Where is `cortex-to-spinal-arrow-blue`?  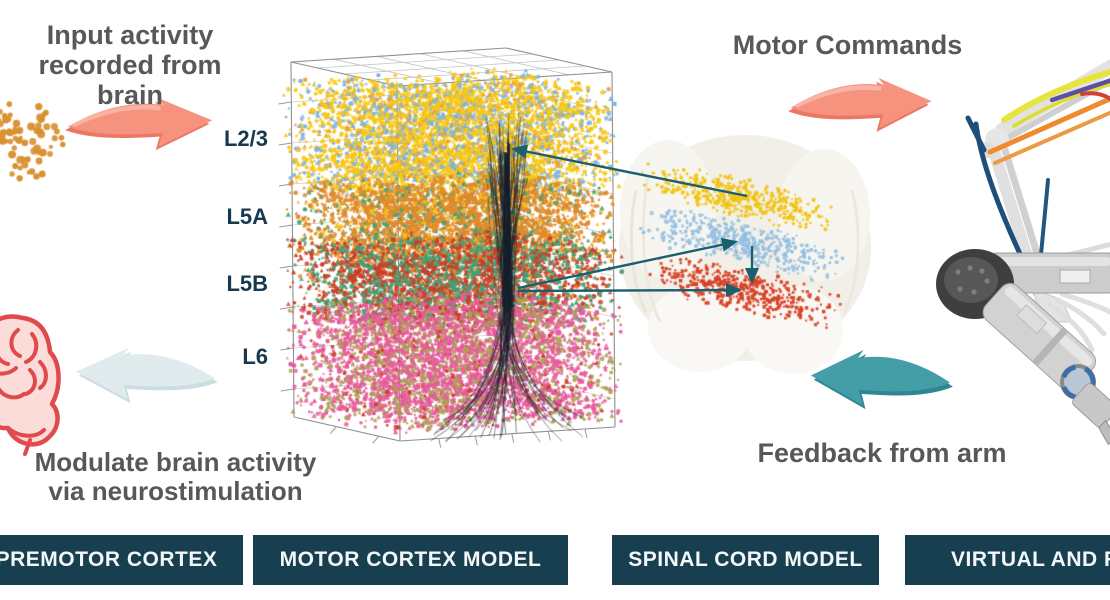
cortex-to-spinal-arrow-blue is located at coordinates (627, 263).